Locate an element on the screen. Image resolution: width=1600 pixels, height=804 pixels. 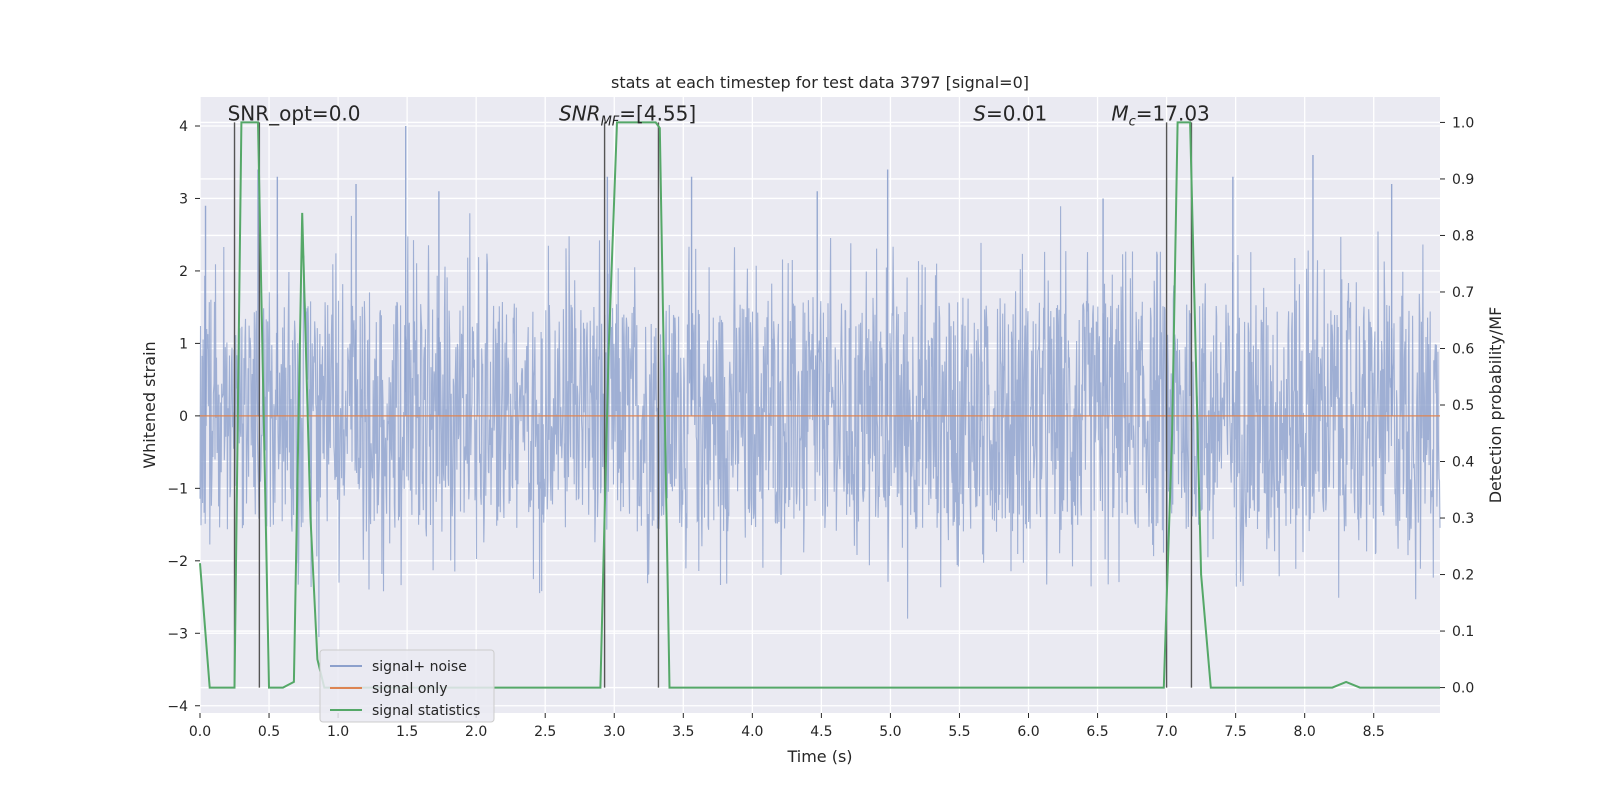
x-tick-label: 8.0 is located at coordinates (1305, 732).